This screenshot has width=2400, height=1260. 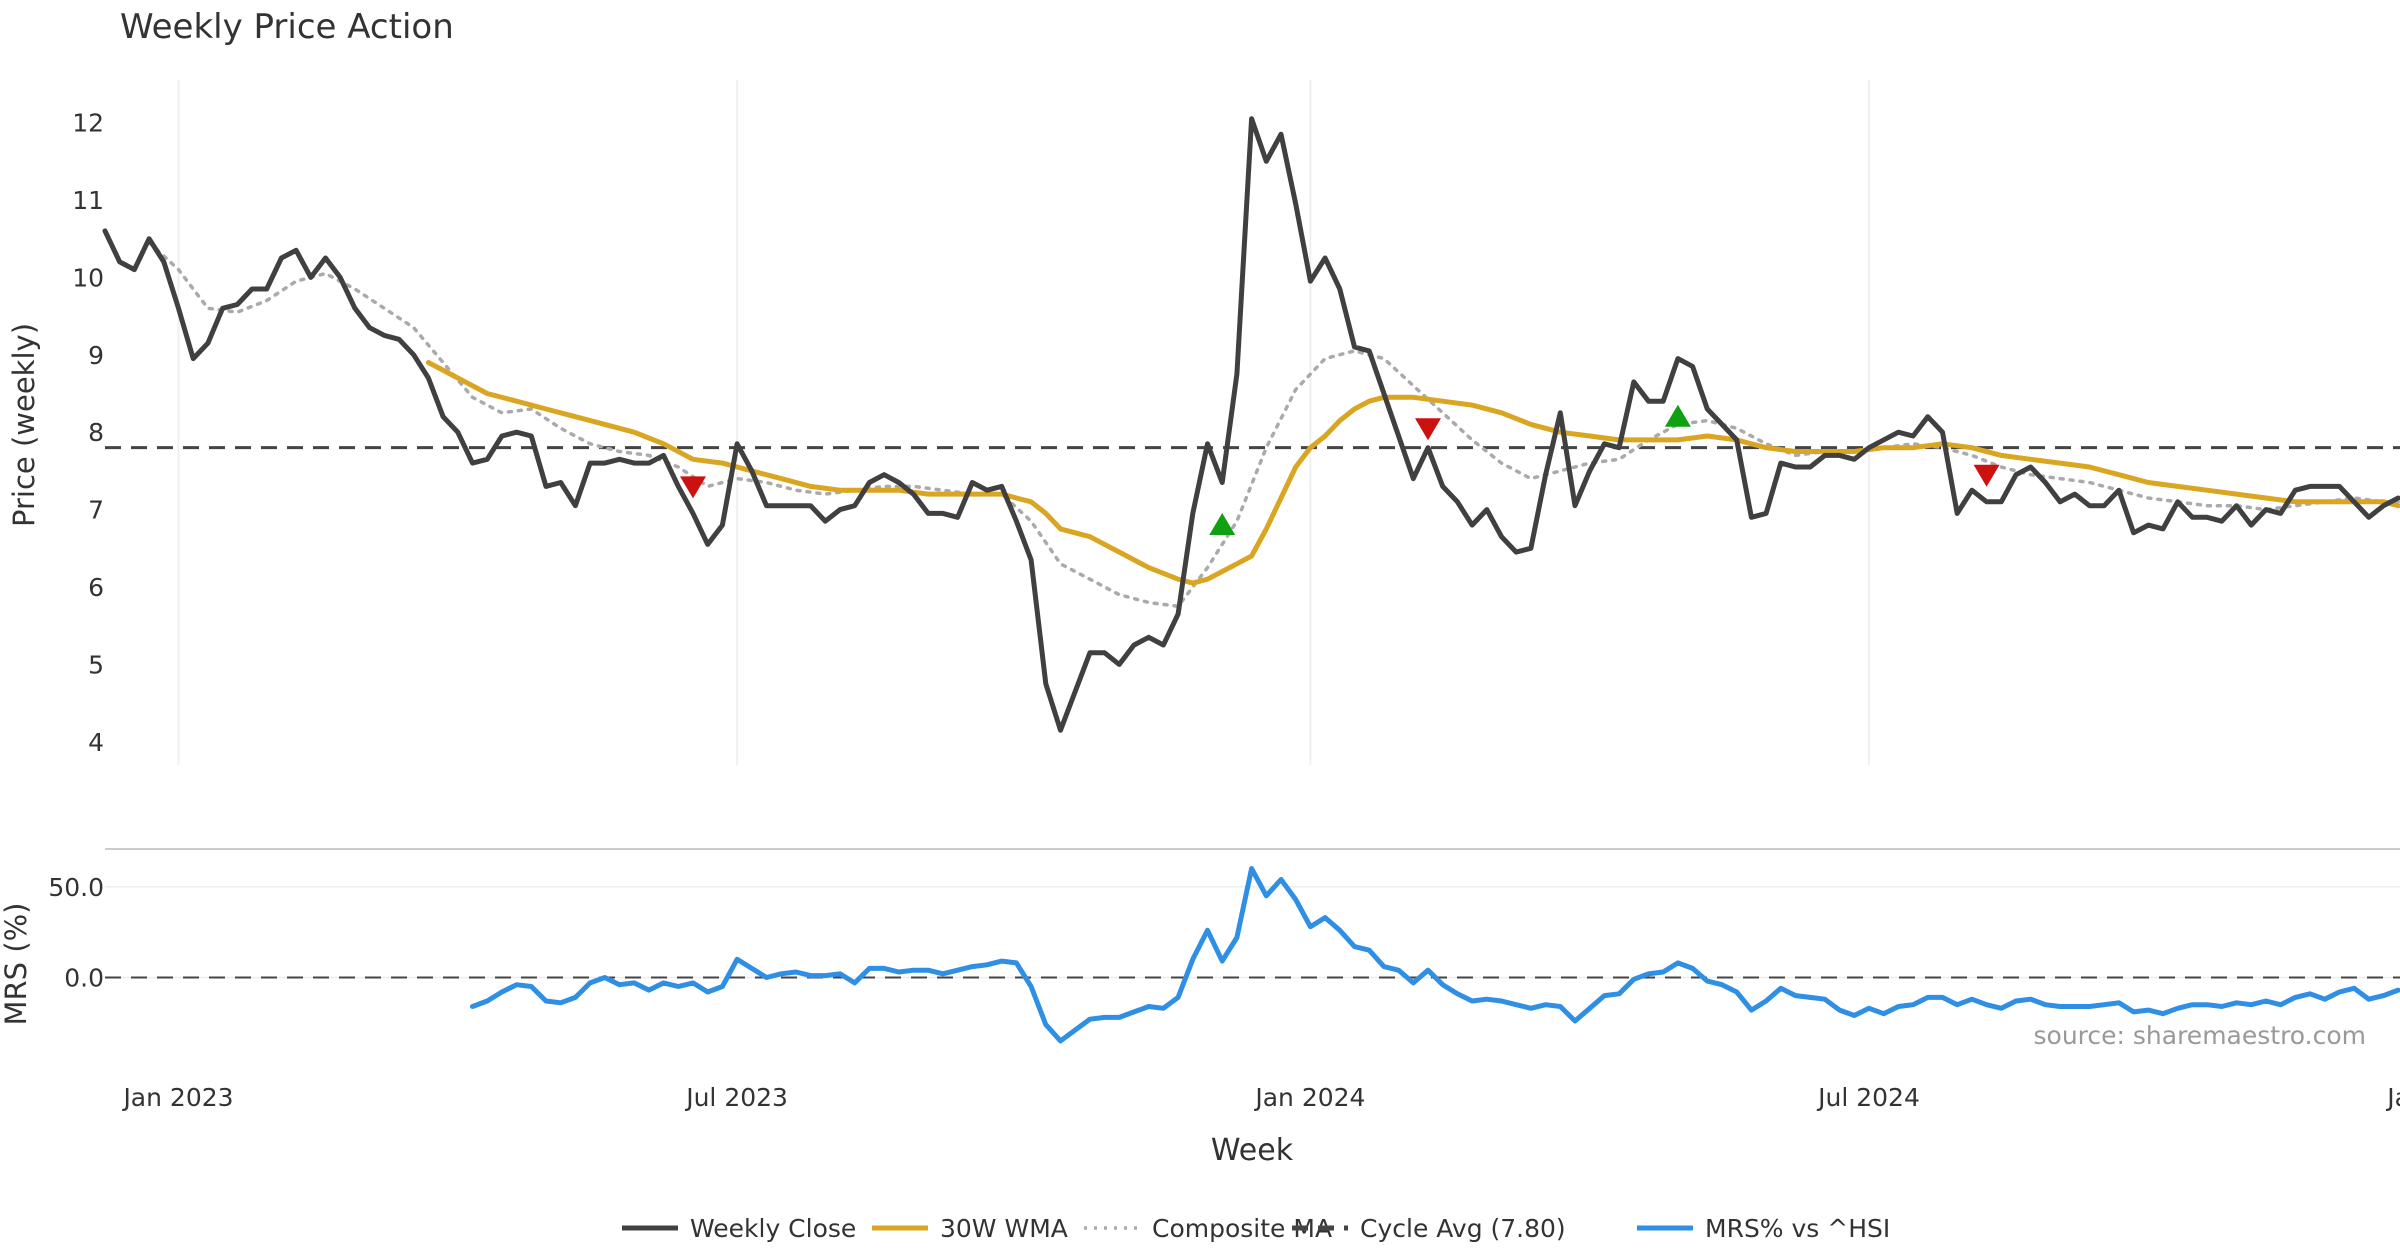 What do you see at coordinates (1463, 1228) in the screenshot?
I see `legend-label: Cycle Avg (7.80)` at bounding box center [1463, 1228].